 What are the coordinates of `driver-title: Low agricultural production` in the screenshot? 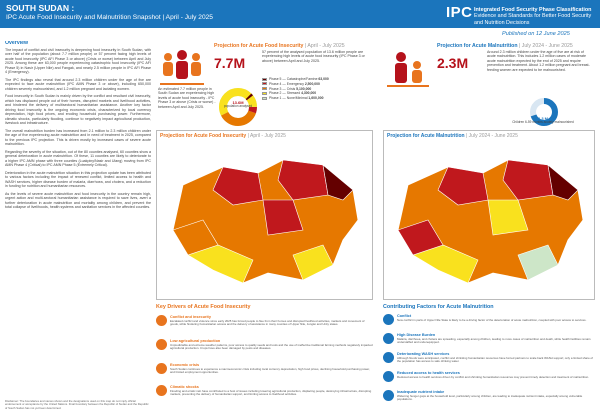 It's located at (195, 341).